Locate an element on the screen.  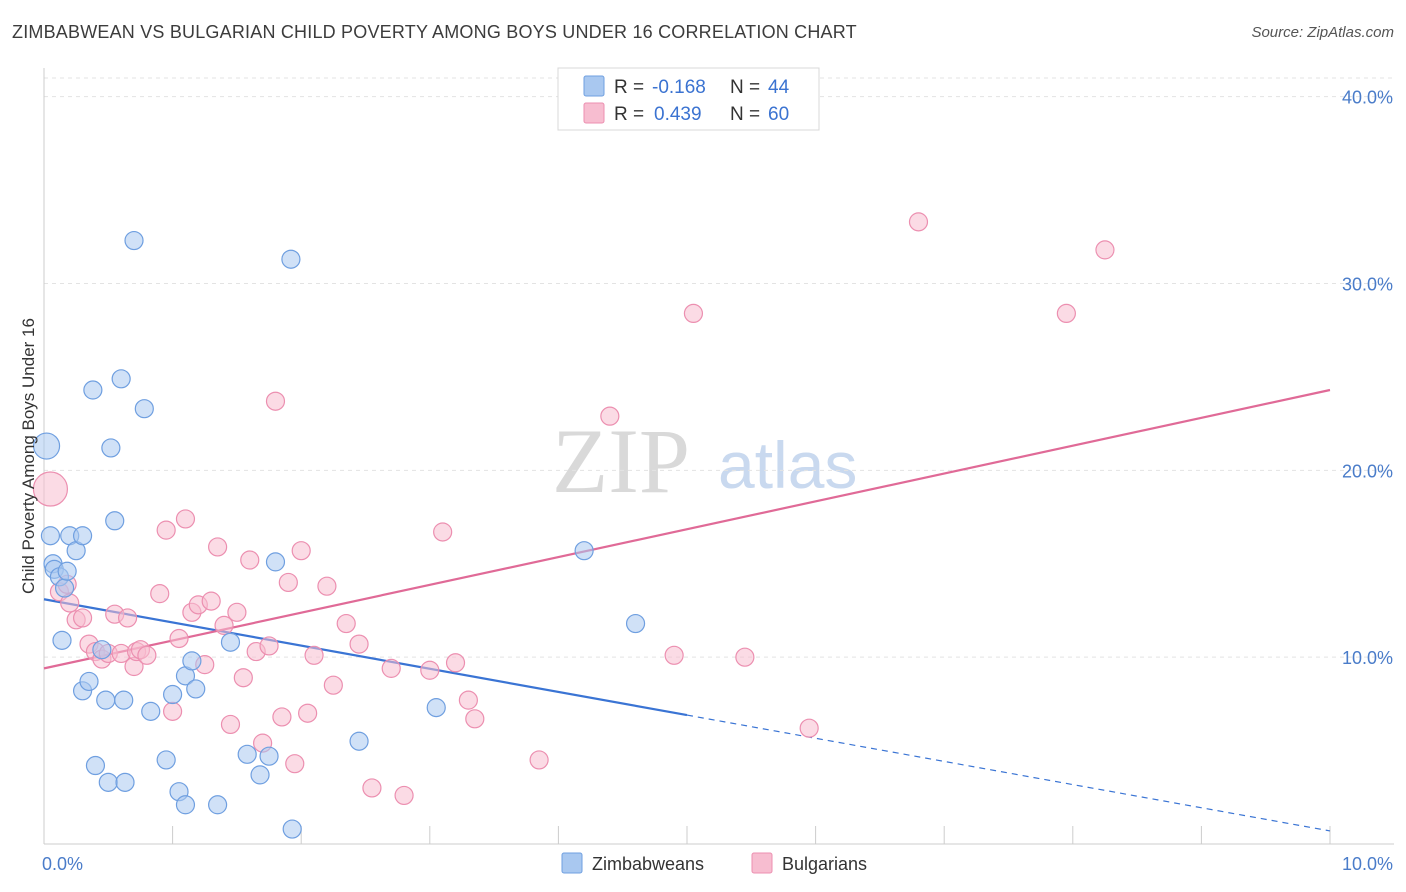
trend-line-zimbabweans is located at coordinates (365, 657).